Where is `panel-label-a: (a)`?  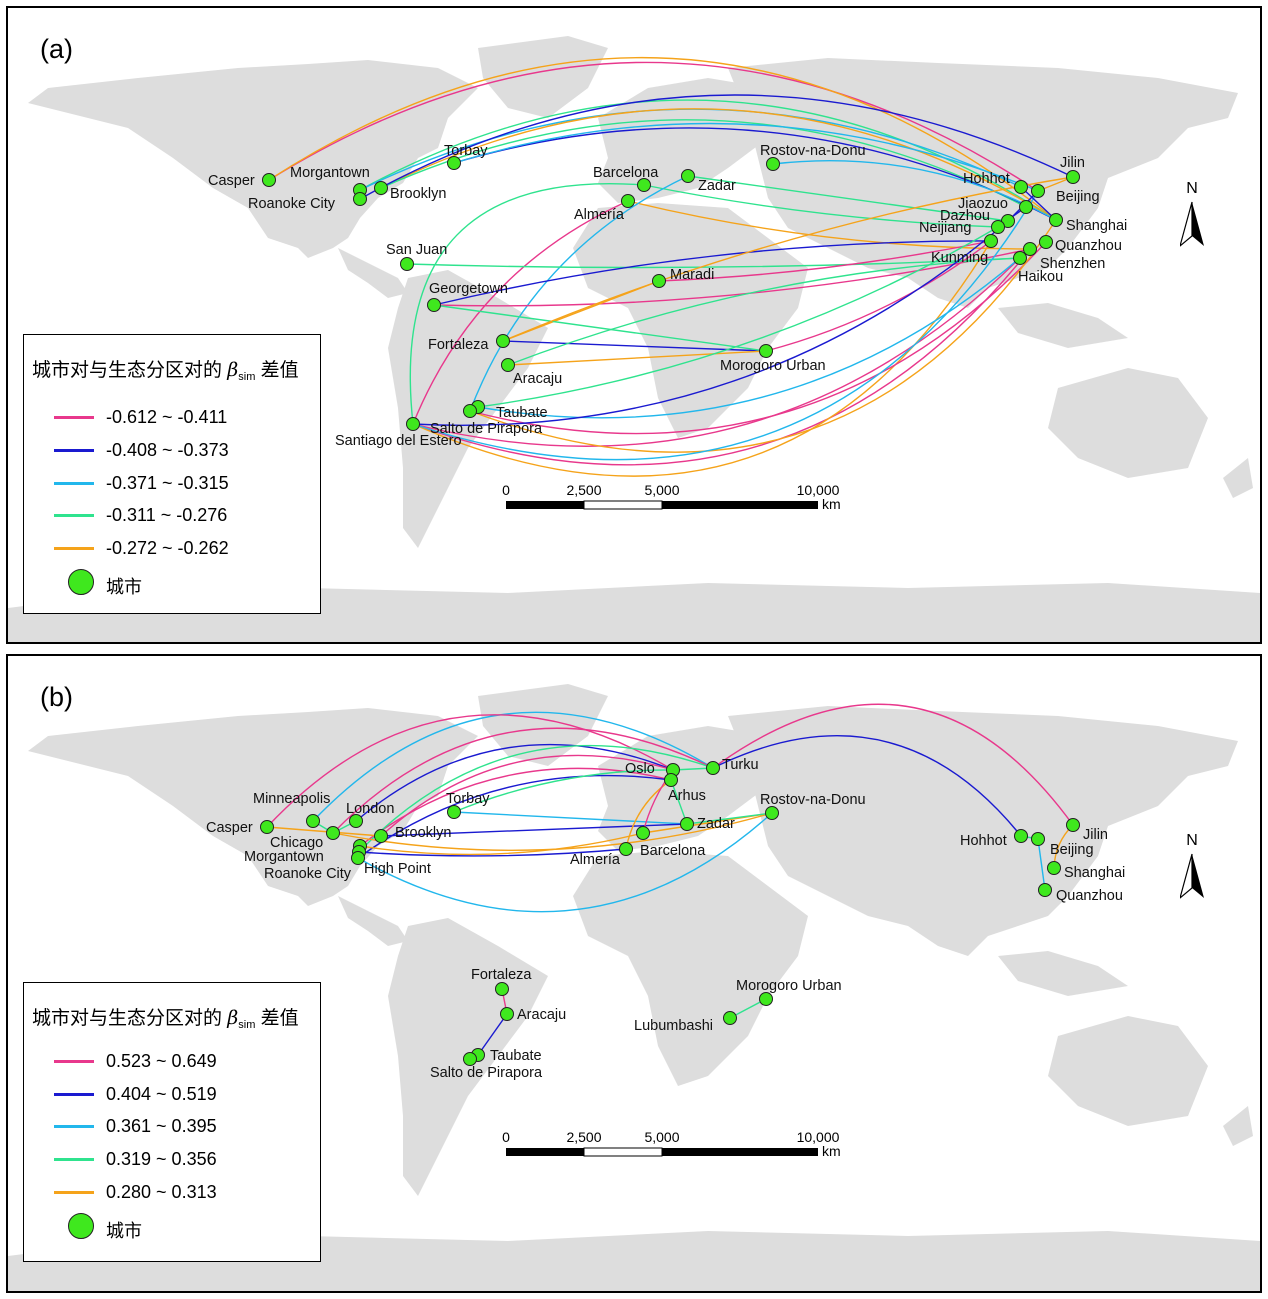
panel-label-a: (a) is located at coordinates (56, 49).